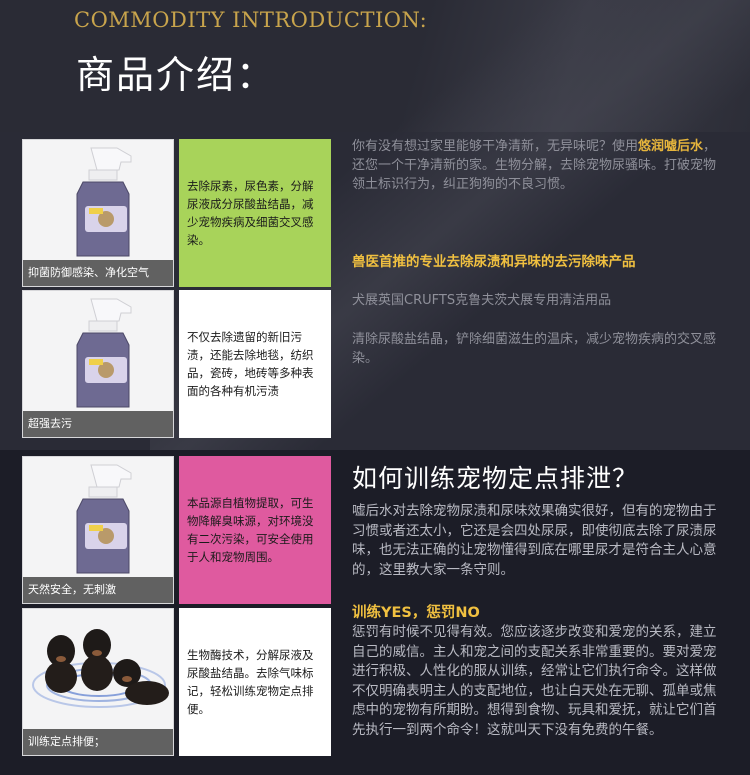 This screenshot has width=750, height=775. I want to click on feature-text-4: 生物酶技术，分解尿液及尿酸盐结晶。去除气味标记，轻松训练宠物定点排便。, so click(255, 682).